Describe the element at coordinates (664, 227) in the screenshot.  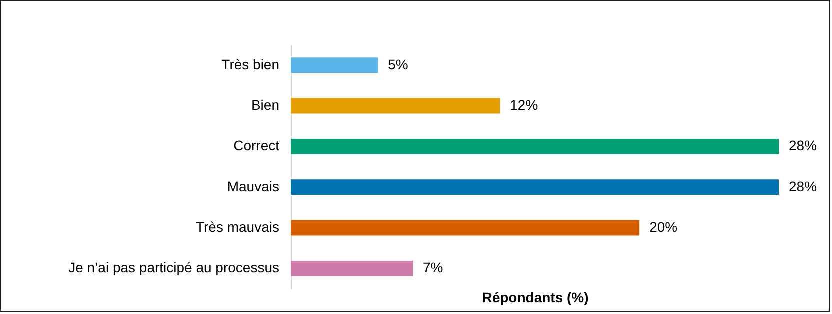
I see `data-label: 20%` at that location.